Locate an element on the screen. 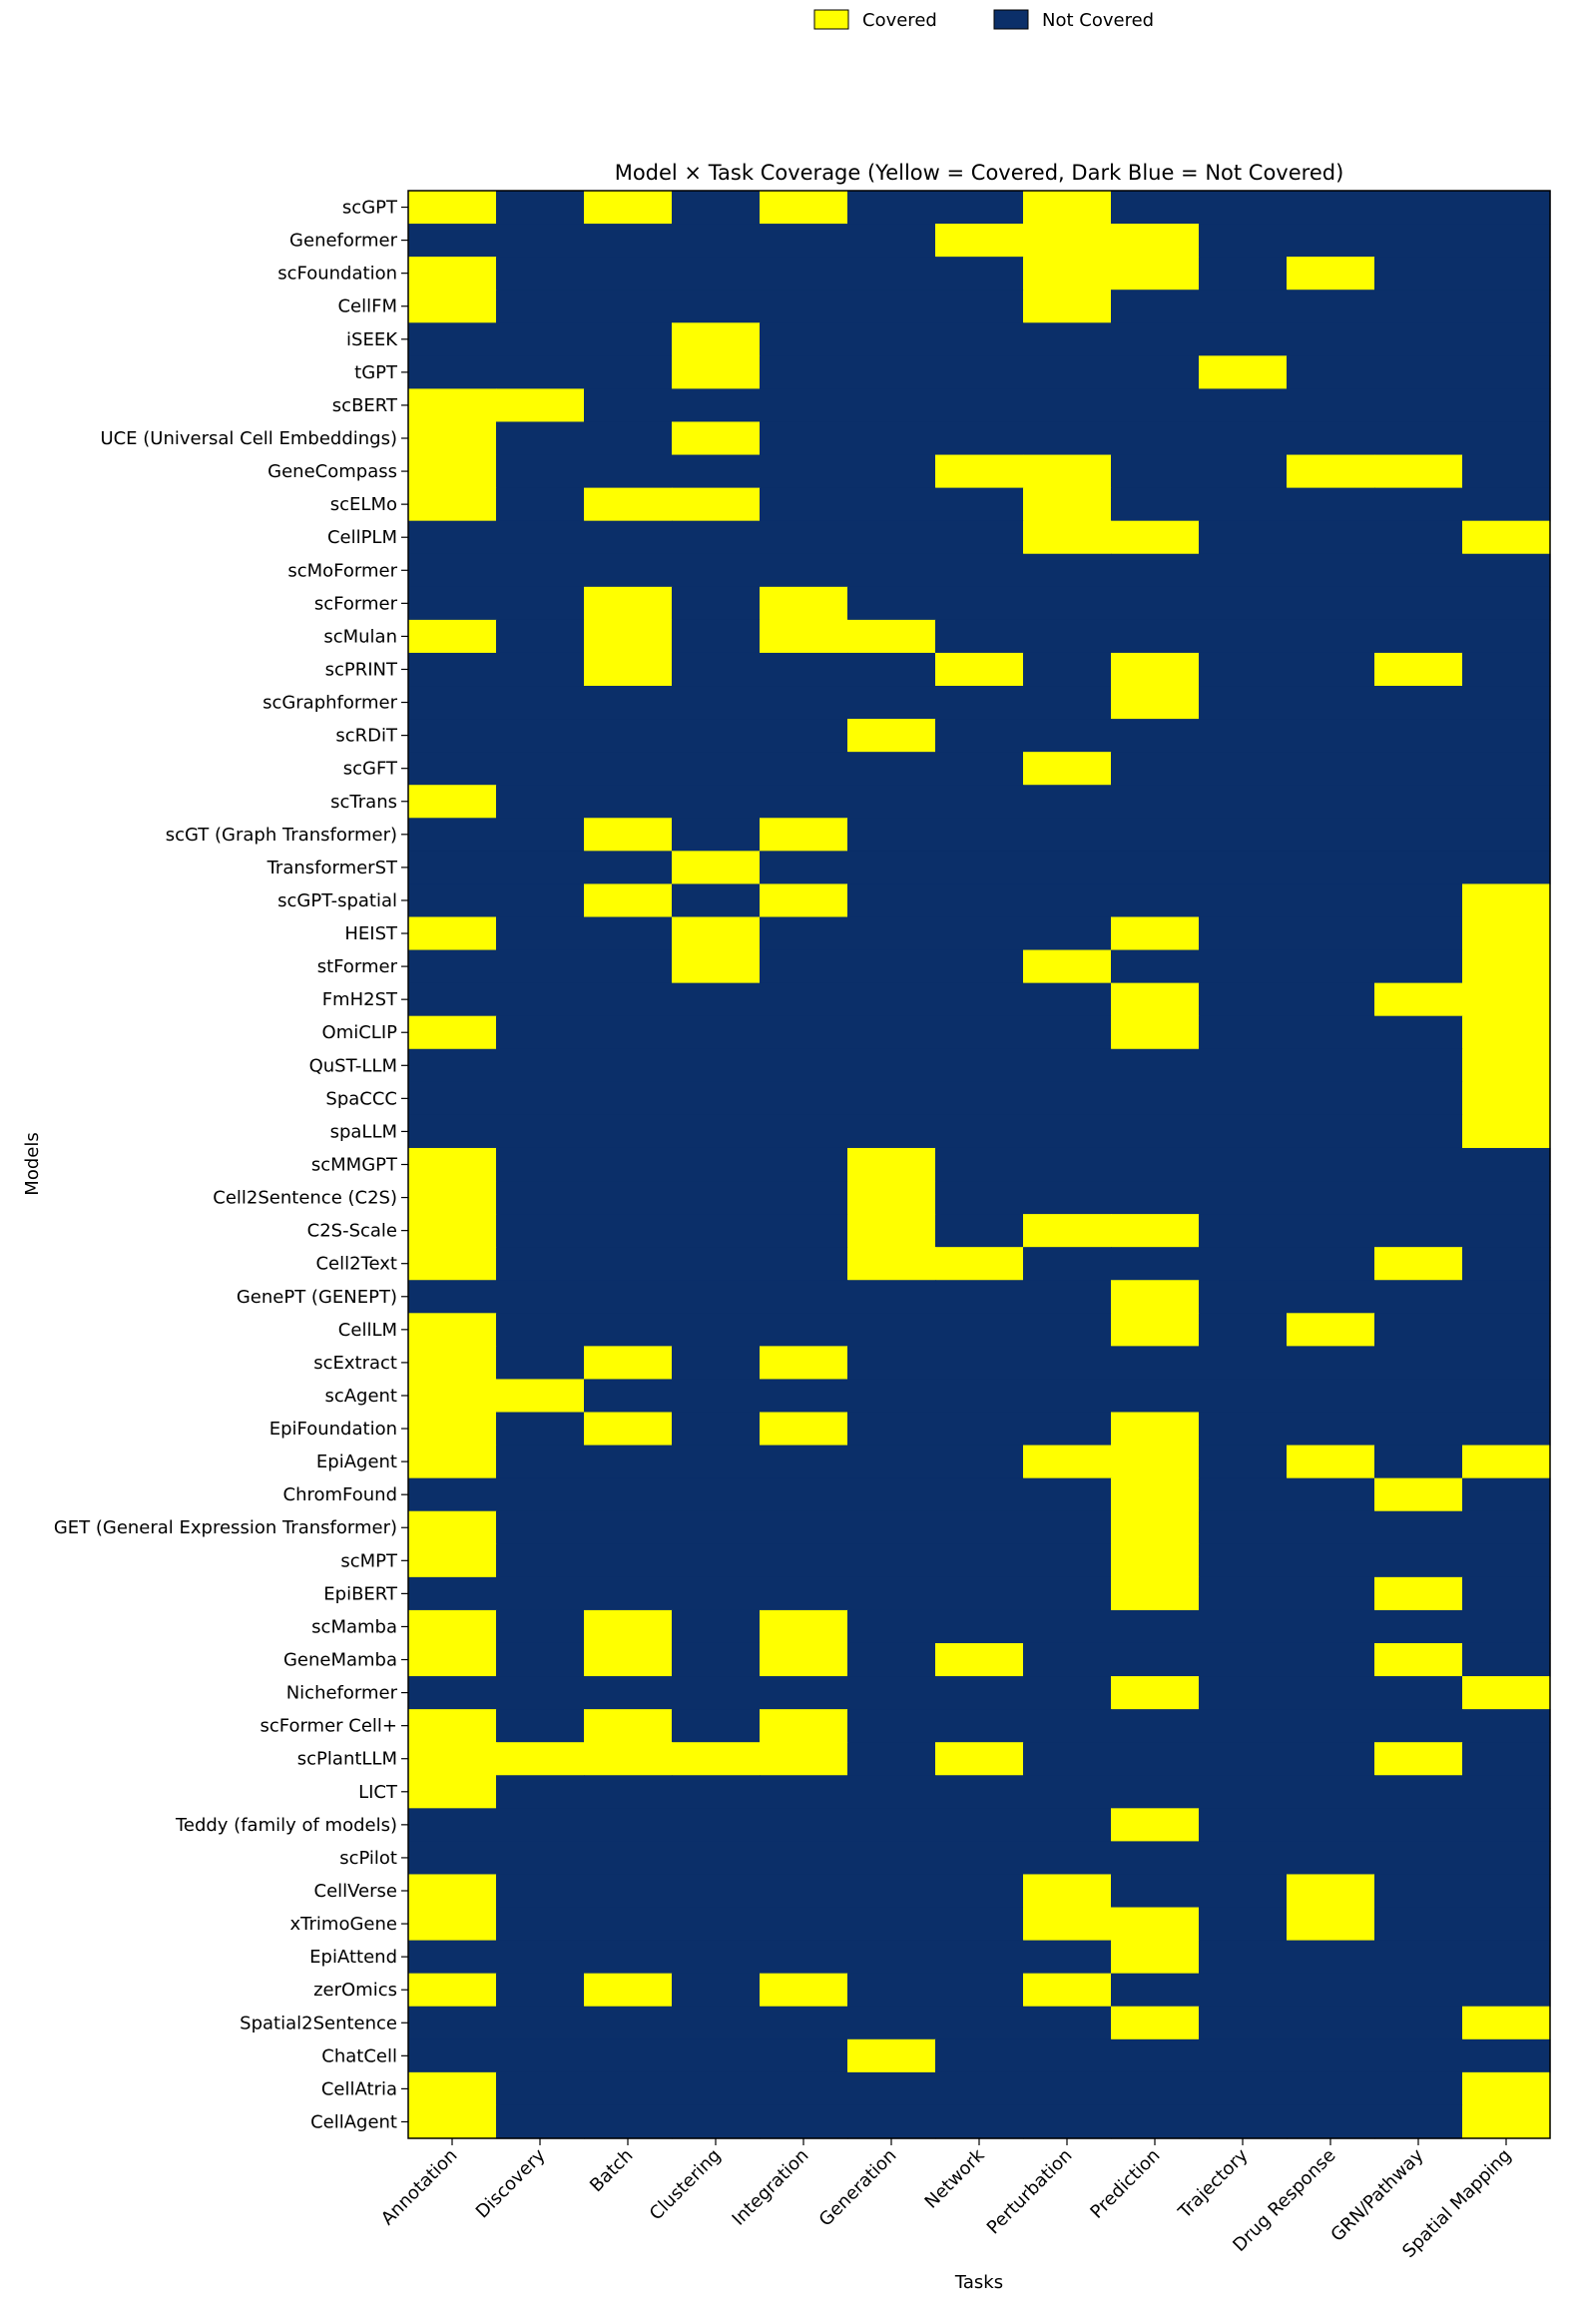  y-tick-label: OmiCLIP is located at coordinates (360, 1033).